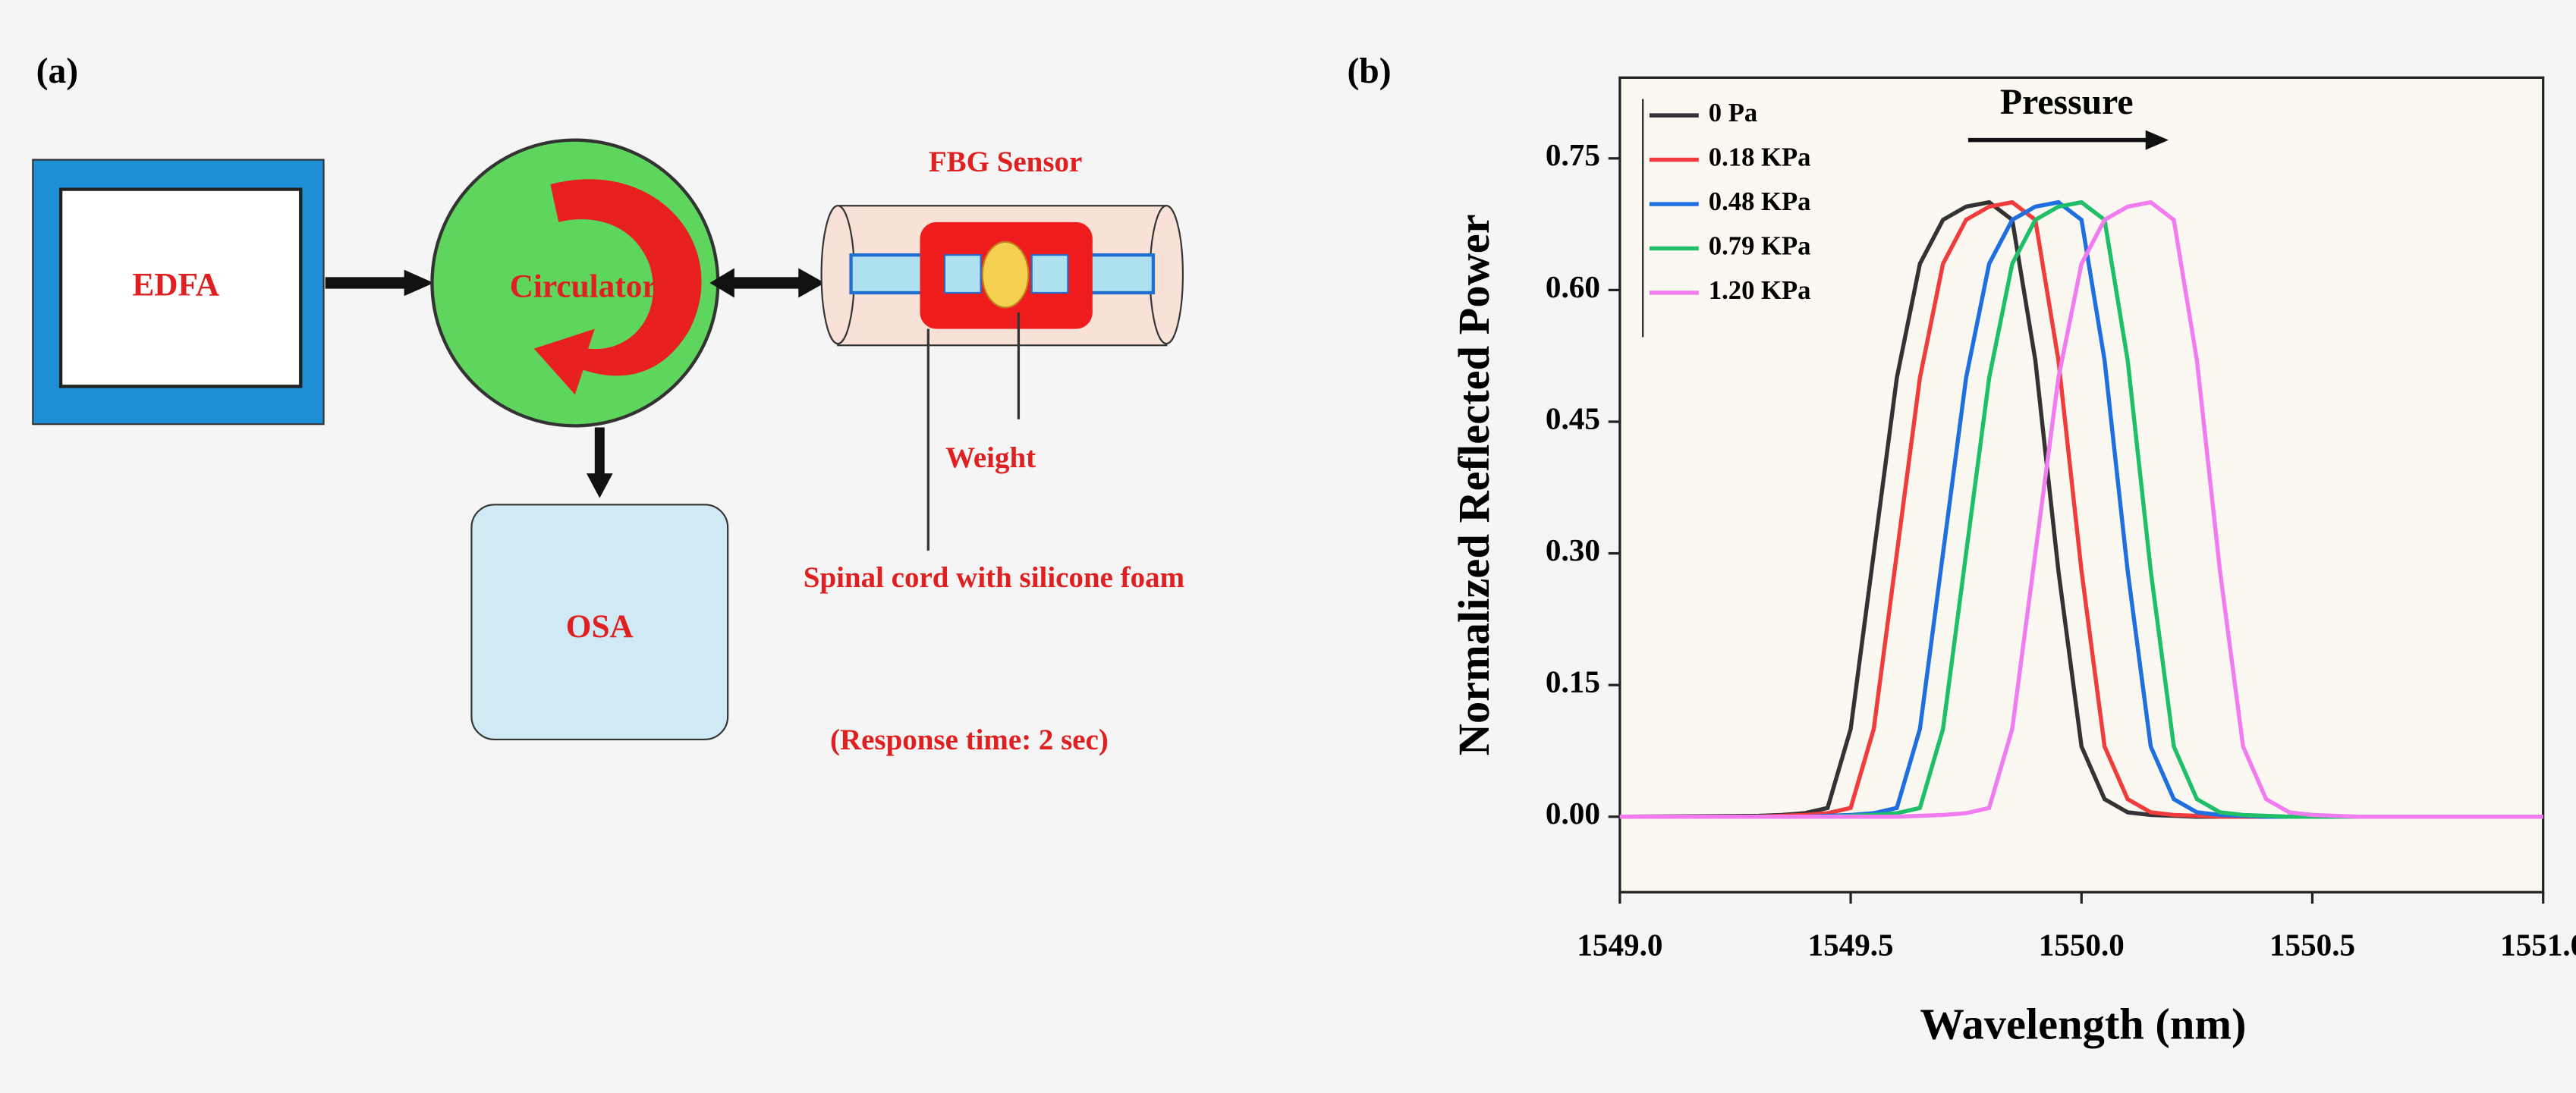  I want to click on x-tick-label: 1551.0, so click(2538, 944).